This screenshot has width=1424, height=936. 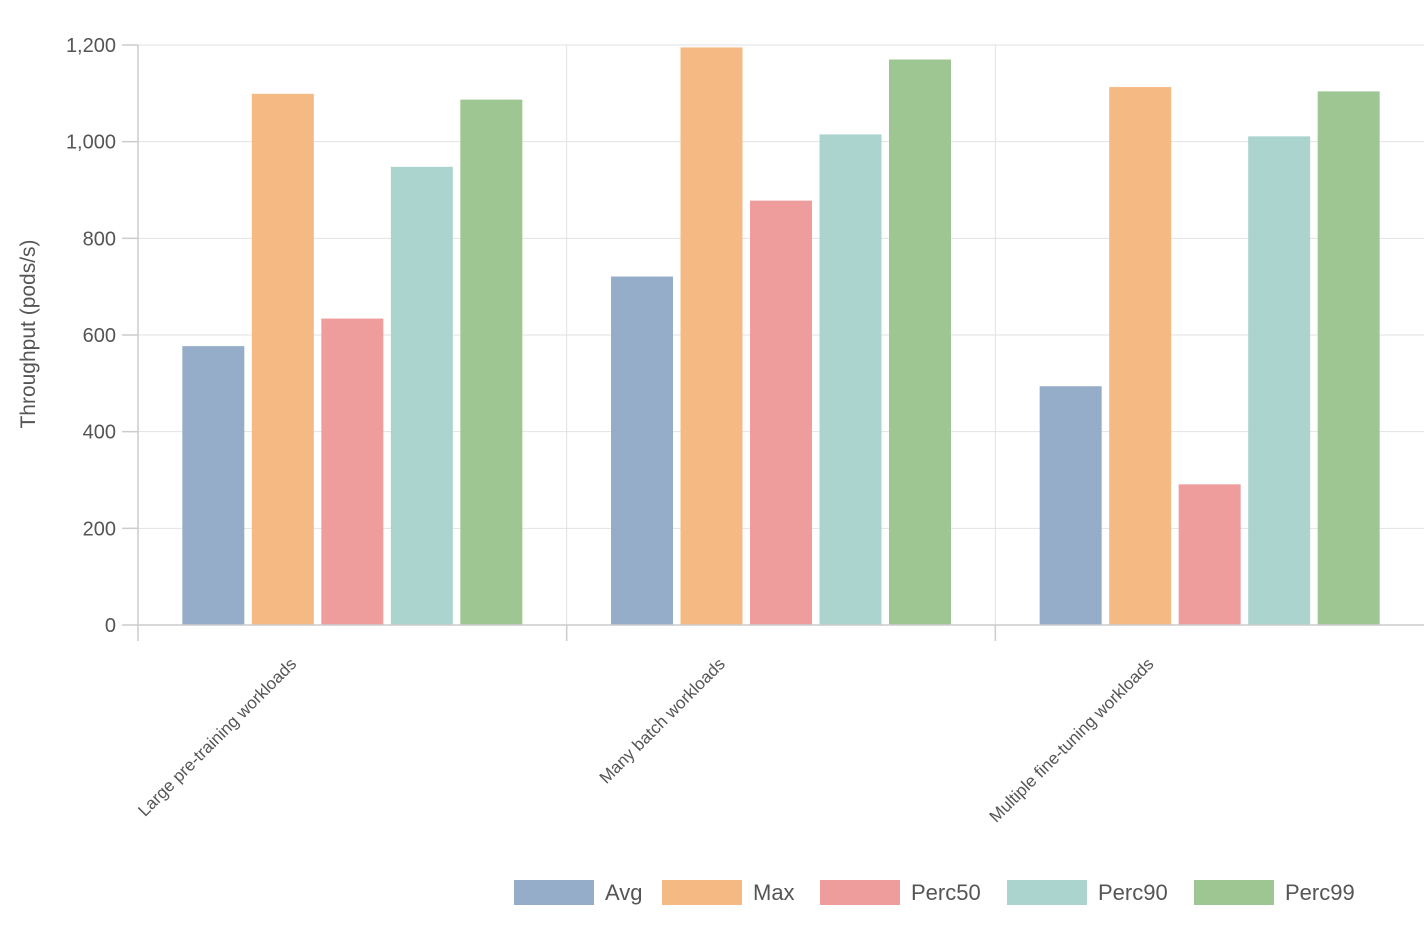 I want to click on legend: Avg Max Perc50 Perc90 Perc99, so click(x=934, y=892).